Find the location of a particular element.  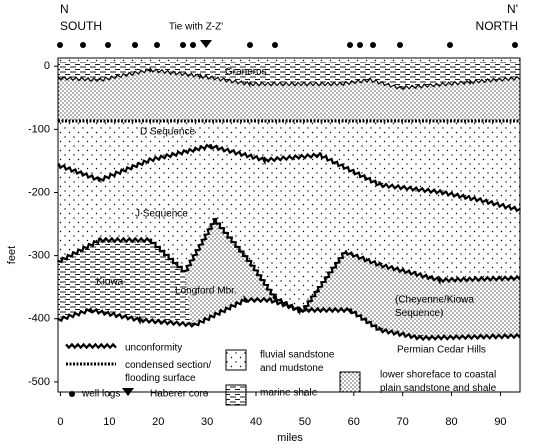

x-tick-label: 60 is located at coordinates (354, 422).